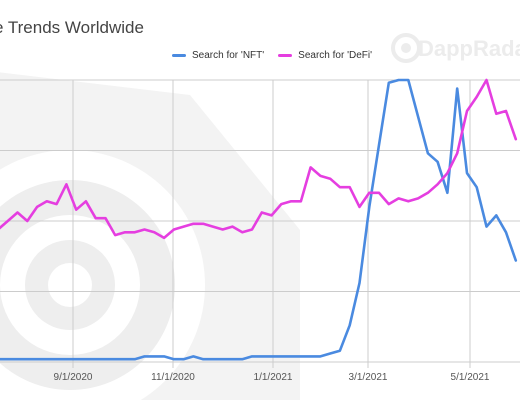 The width and height of the screenshot is (520, 400). Describe the element at coordinates (273, 377) in the screenshot. I see `x-tick-label: 1/1/2021` at that location.